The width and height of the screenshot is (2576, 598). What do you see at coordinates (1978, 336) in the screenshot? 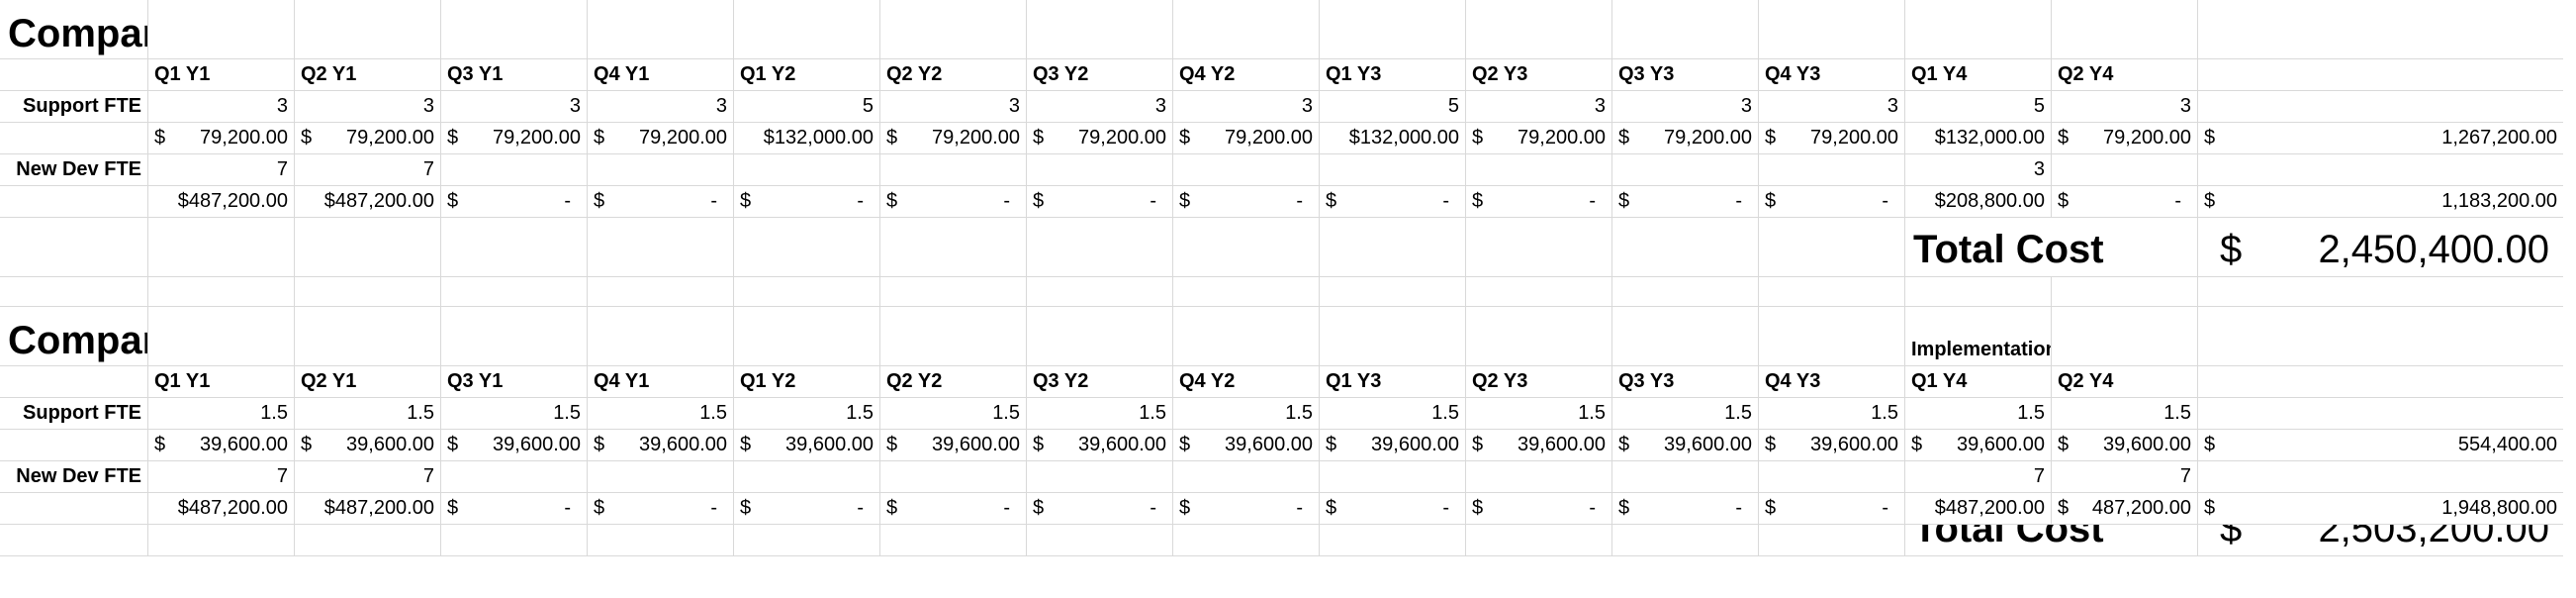
I see `note-label: Implementation V2` at bounding box center [1978, 336].